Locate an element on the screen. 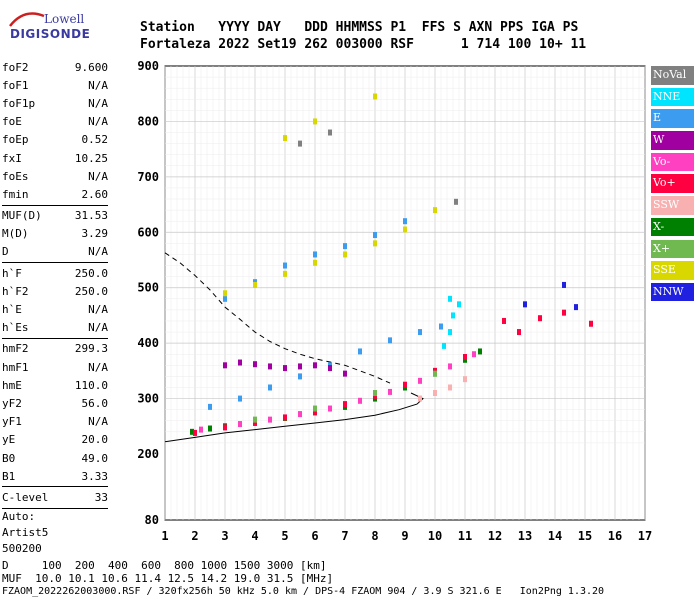 This screenshot has width=700, height=600. param-value: 3.33 is located at coordinates (95, 476).